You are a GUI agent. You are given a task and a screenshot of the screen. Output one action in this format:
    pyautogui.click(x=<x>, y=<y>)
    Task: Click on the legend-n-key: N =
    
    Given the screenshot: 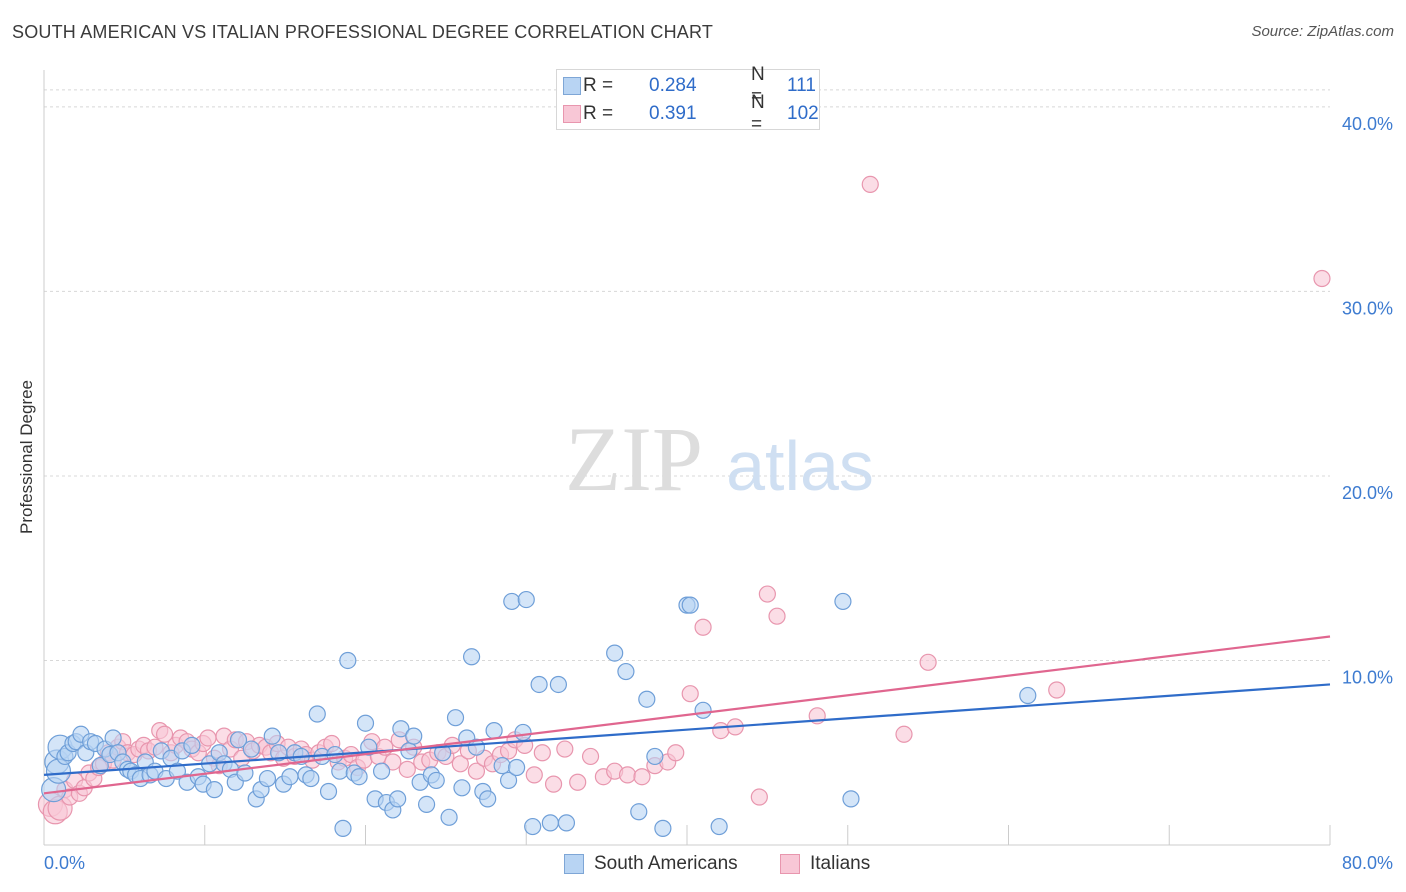 What is the action you would take?
    pyautogui.click(x=758, y=85)
    